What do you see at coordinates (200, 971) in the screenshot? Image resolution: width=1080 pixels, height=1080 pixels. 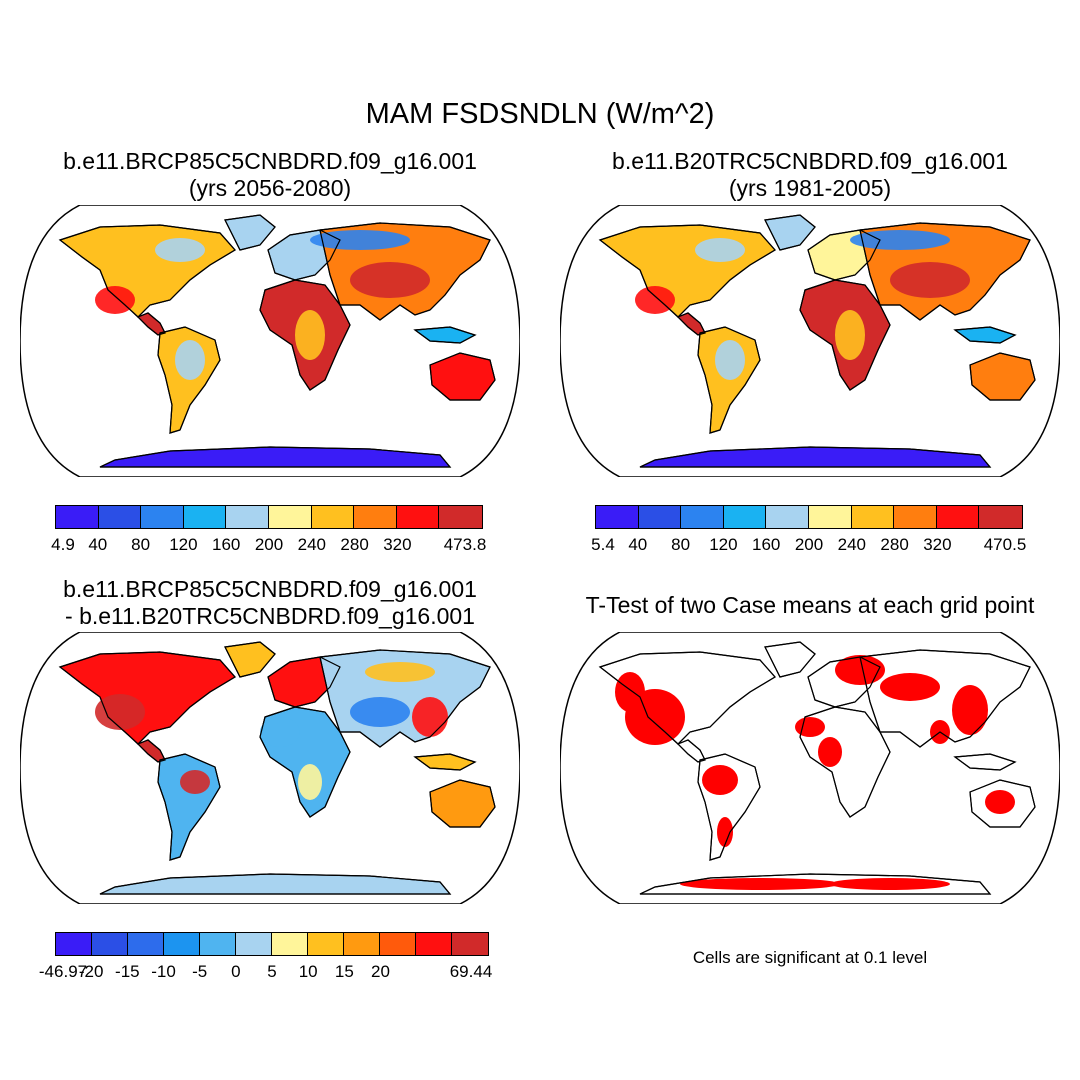 I see `colorbar-tick-label: -5` at bounding box center [200, 971].